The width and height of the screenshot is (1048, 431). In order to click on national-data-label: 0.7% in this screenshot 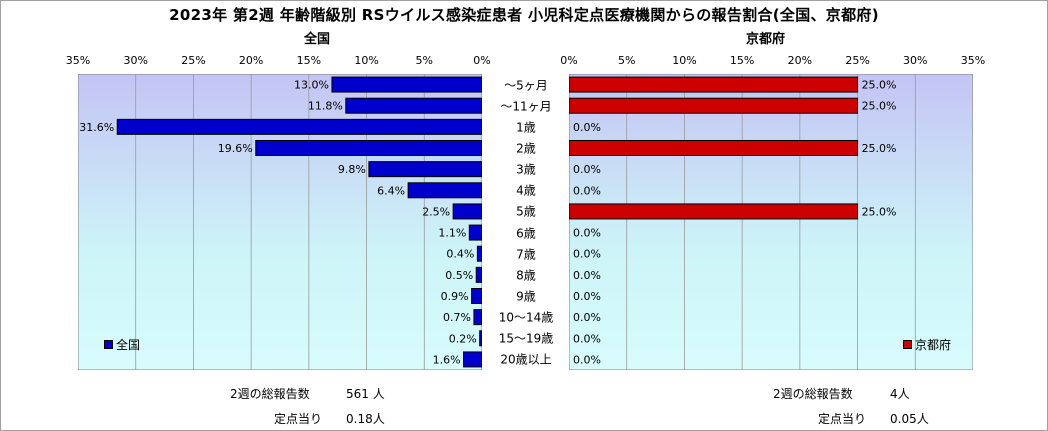, I will do `click(457, 317)`.